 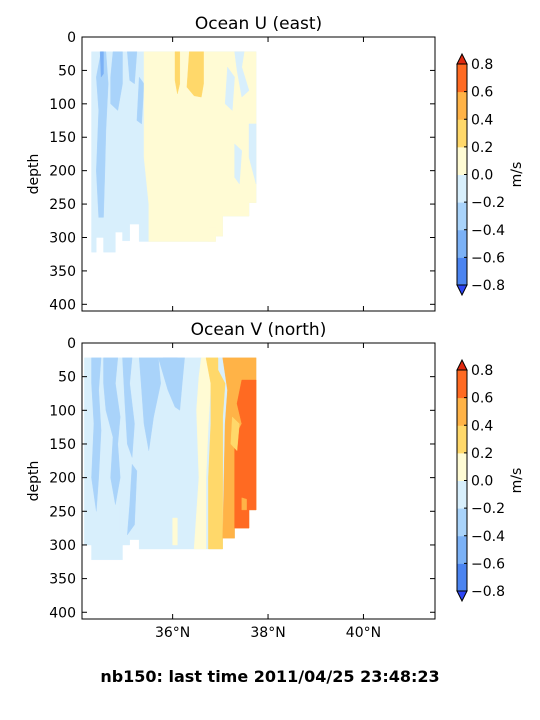 I want to click on figure-footer: nb150: last time 2011/04/25 23:48:23, so click(x=270, y=676).